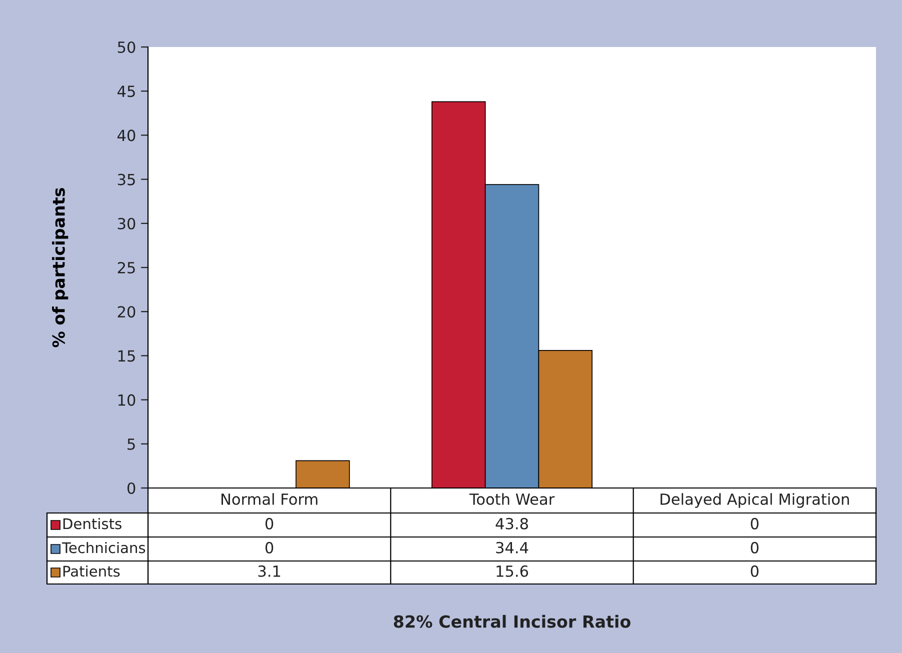 This screenshot has width=902, height=653. Describe the element at coordinates (60, 268) in the screenshot. I see `y-axis-title: % of participants` at that location.